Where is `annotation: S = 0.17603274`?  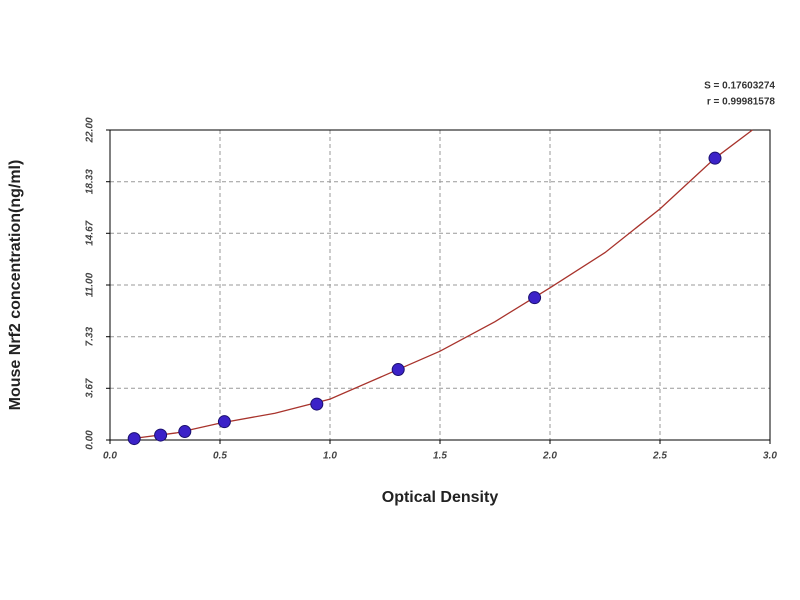
annotation: S = 0.17603274 is located at coordinates (739, 86).